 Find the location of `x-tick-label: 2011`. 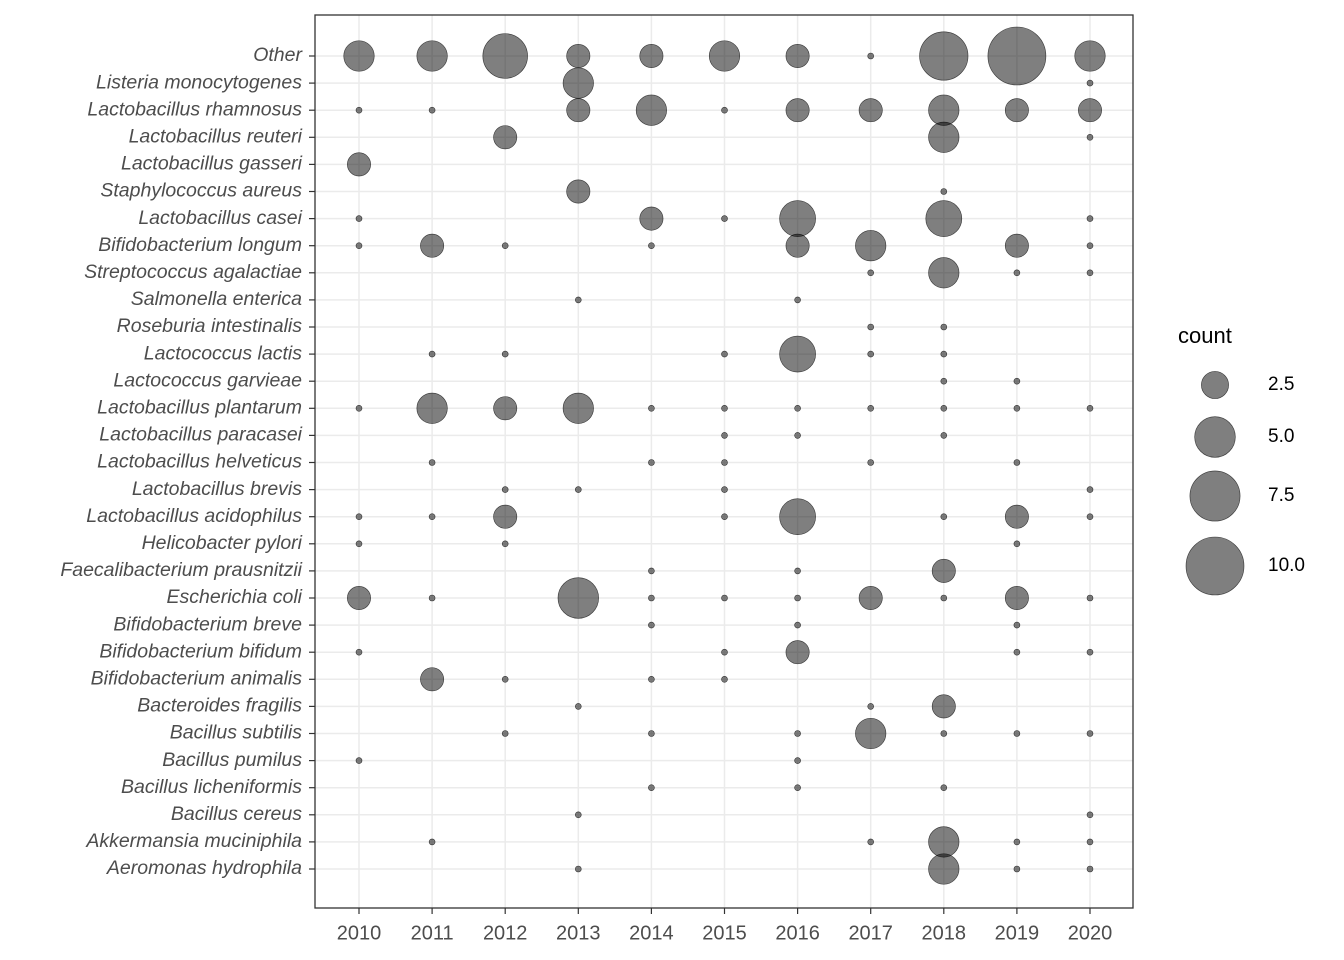

x-tick-label: 2011 is located at coordinates (432, 933).